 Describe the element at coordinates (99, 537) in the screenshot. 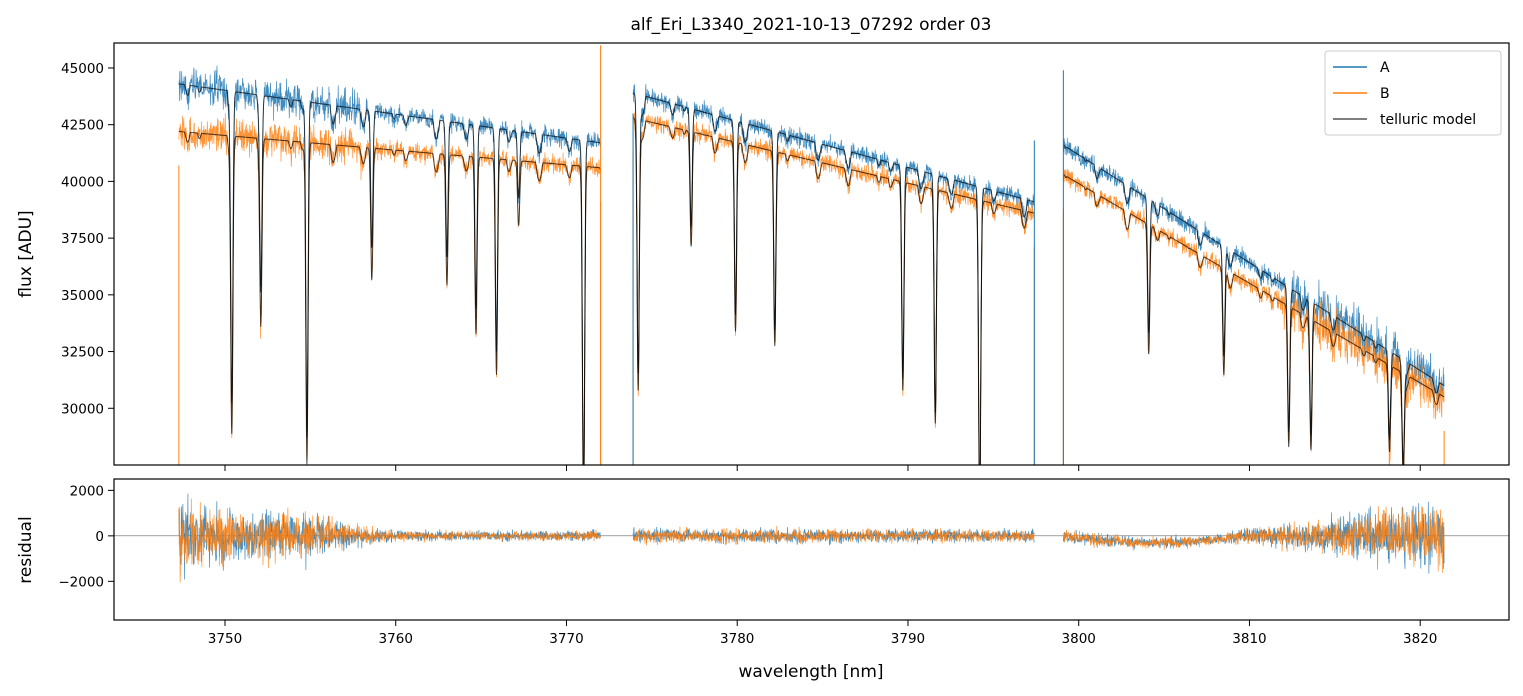

I see `residual-ytick-label: 0` at that location.